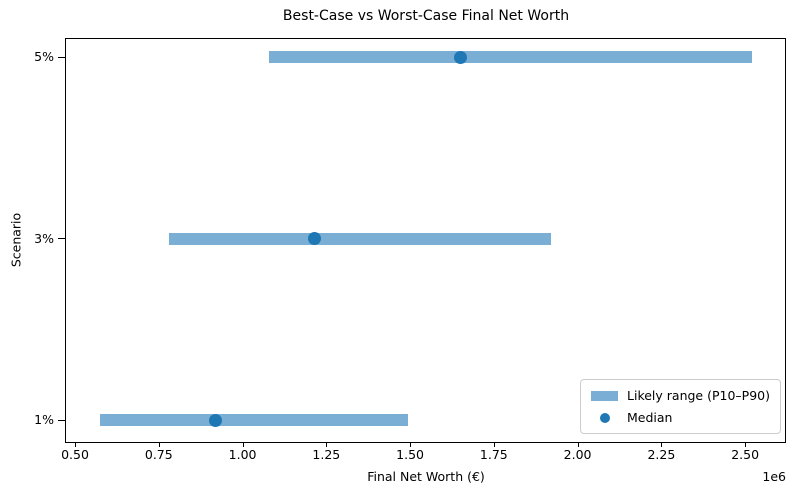  What do you see at coordinates (577, 454) in the screenshot?
I see `x-tick-label: 2.00` at bounding box center [577, 454].